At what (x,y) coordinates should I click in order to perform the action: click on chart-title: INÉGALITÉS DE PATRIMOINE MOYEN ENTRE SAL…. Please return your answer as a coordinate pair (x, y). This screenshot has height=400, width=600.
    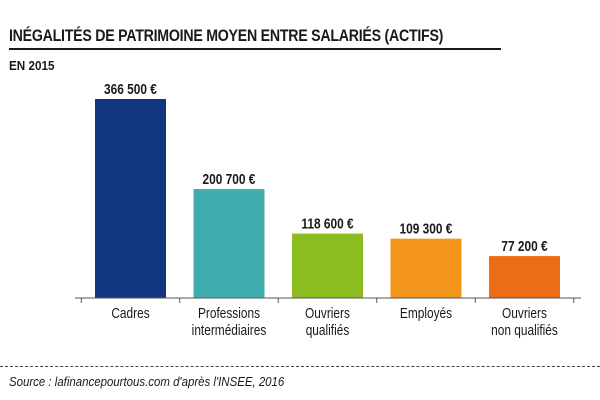
    Looking at the image, I should click on (226, 36).